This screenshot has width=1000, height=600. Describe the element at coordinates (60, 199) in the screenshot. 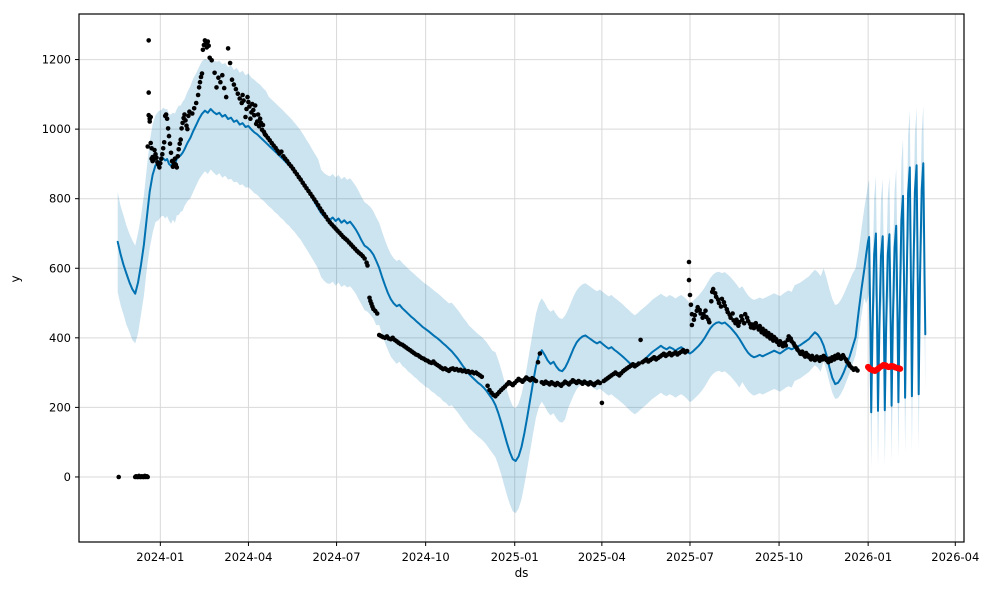

I see `y-tick-label: 800` at that location.